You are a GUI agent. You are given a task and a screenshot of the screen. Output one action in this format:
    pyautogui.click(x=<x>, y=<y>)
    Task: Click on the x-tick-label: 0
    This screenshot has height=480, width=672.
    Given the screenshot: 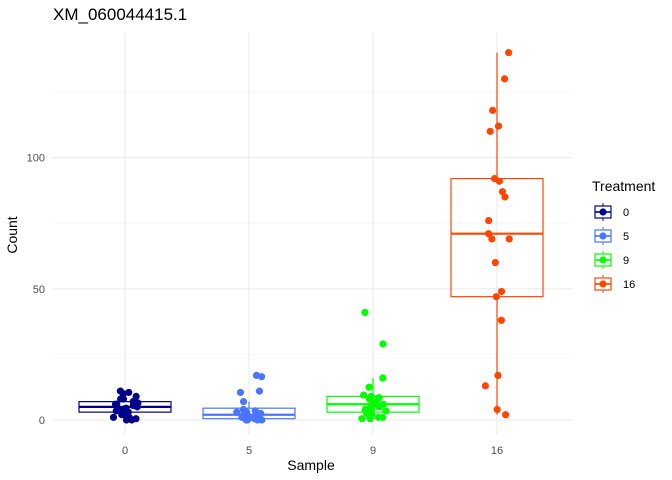 What is the action you would take?
    pyautogui.click(x=125, y=451)
    